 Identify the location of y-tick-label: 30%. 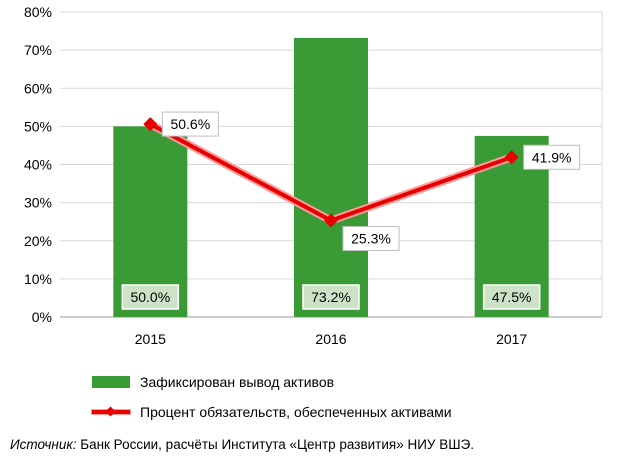
(38, 203).